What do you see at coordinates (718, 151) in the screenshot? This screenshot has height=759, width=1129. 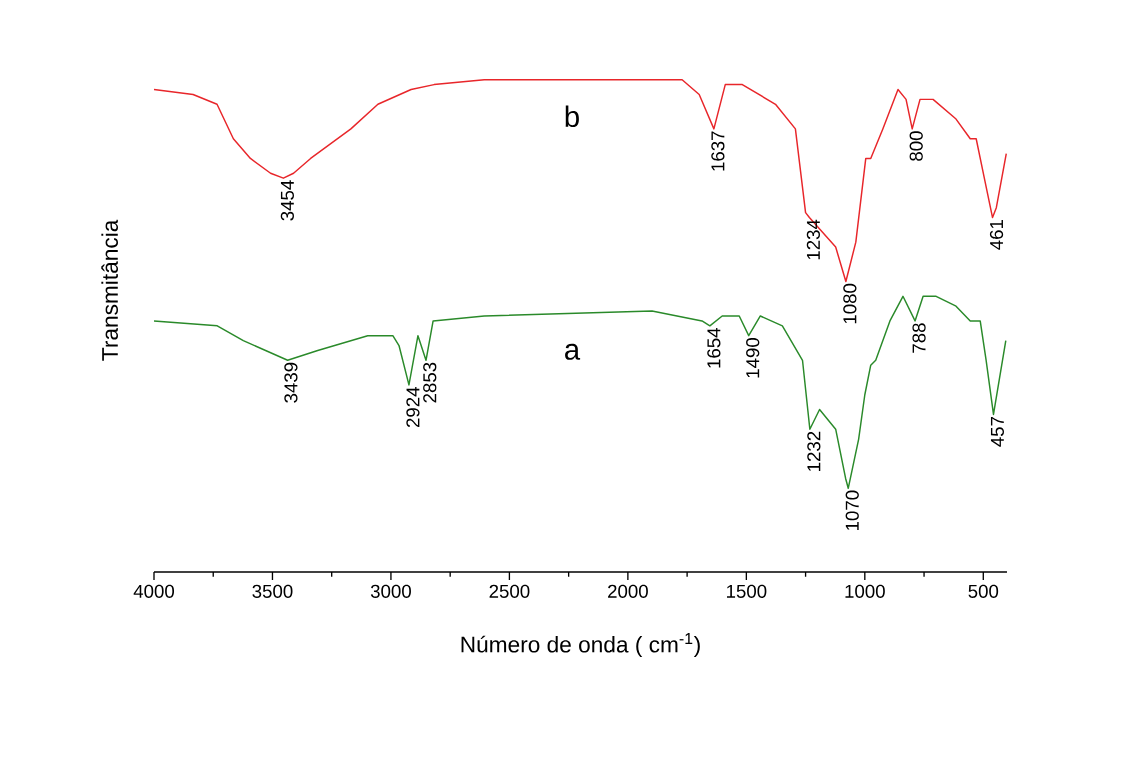 I see `annotation: 1637` at bounding box center [718, 151].